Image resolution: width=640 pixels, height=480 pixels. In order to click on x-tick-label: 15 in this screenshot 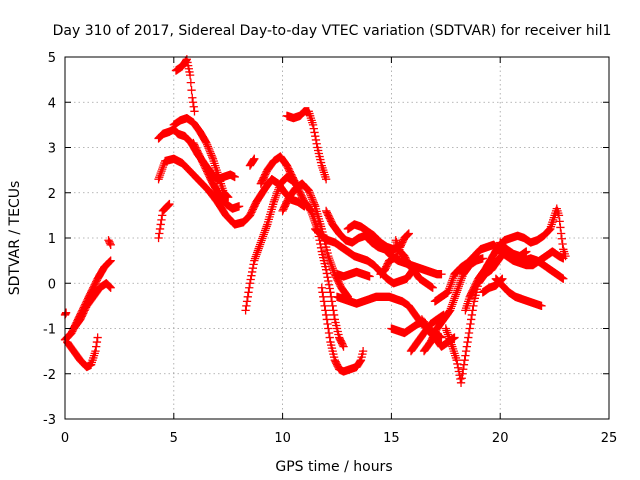, I will do `click(391, 438)`.